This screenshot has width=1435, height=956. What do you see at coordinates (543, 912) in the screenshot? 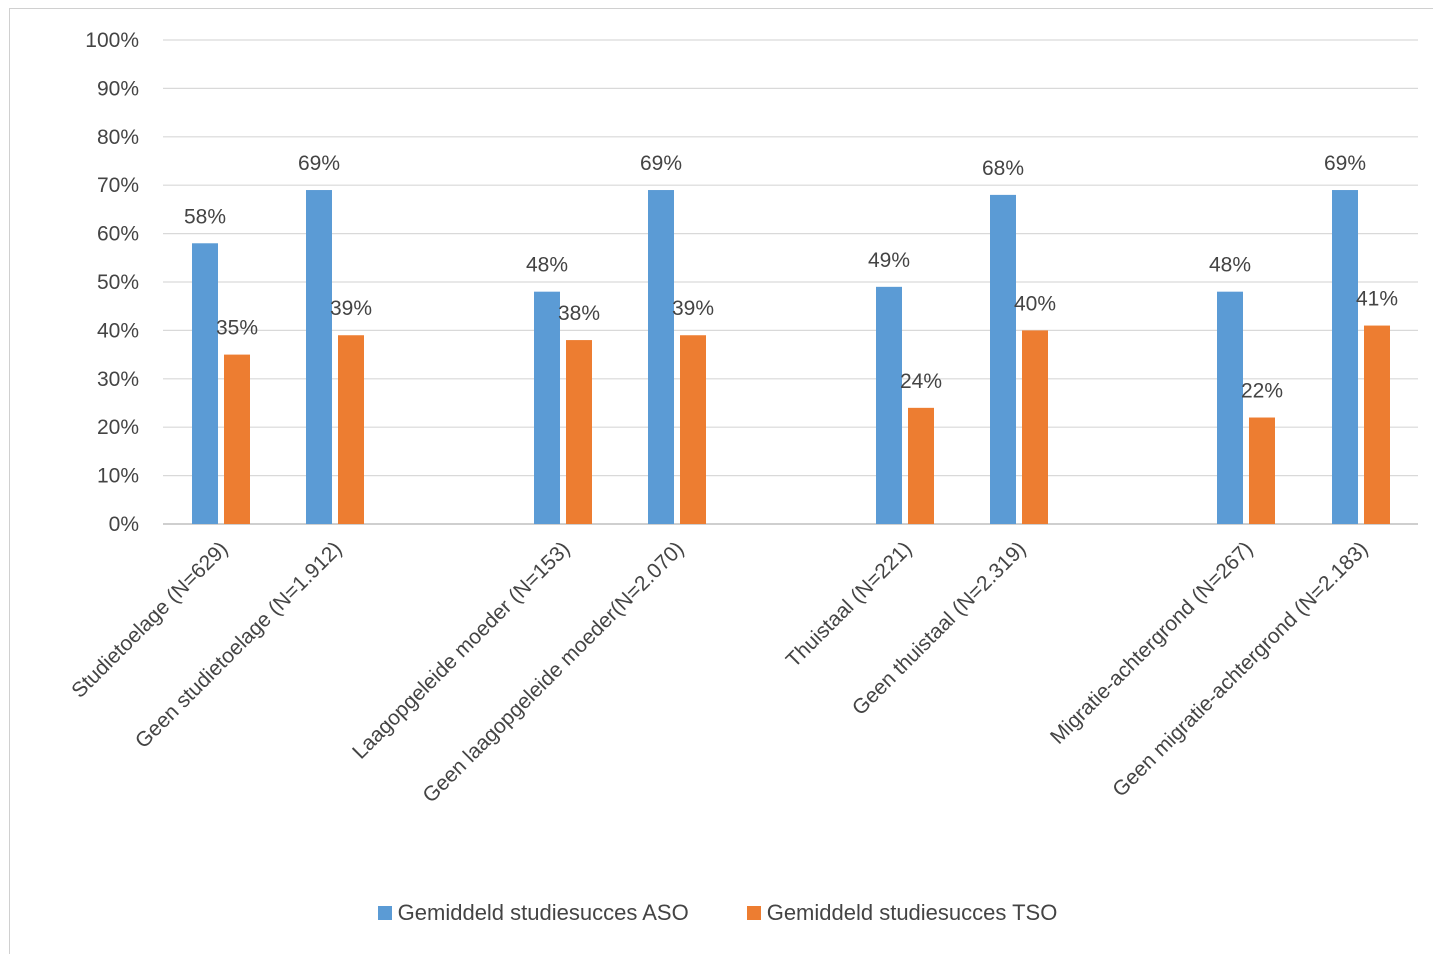
I see `legend-label-aso: Gemiddeld studiesucces ASO` at bounding box center [543, 912].